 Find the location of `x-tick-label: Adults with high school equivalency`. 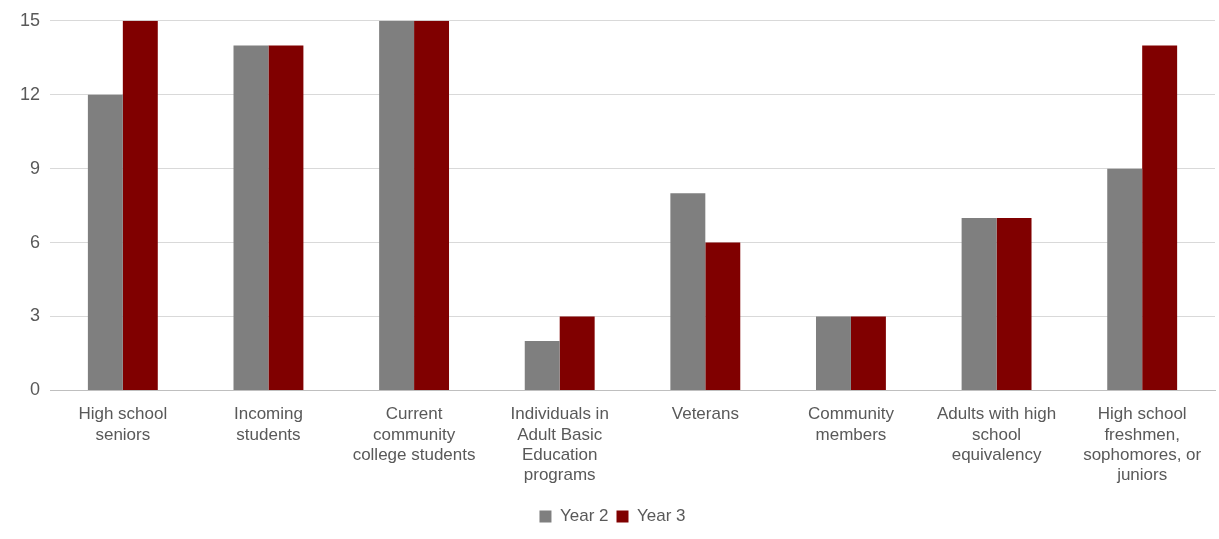

x-tick-label: Adults with high school equivalency is located at coordinates (997, 434).